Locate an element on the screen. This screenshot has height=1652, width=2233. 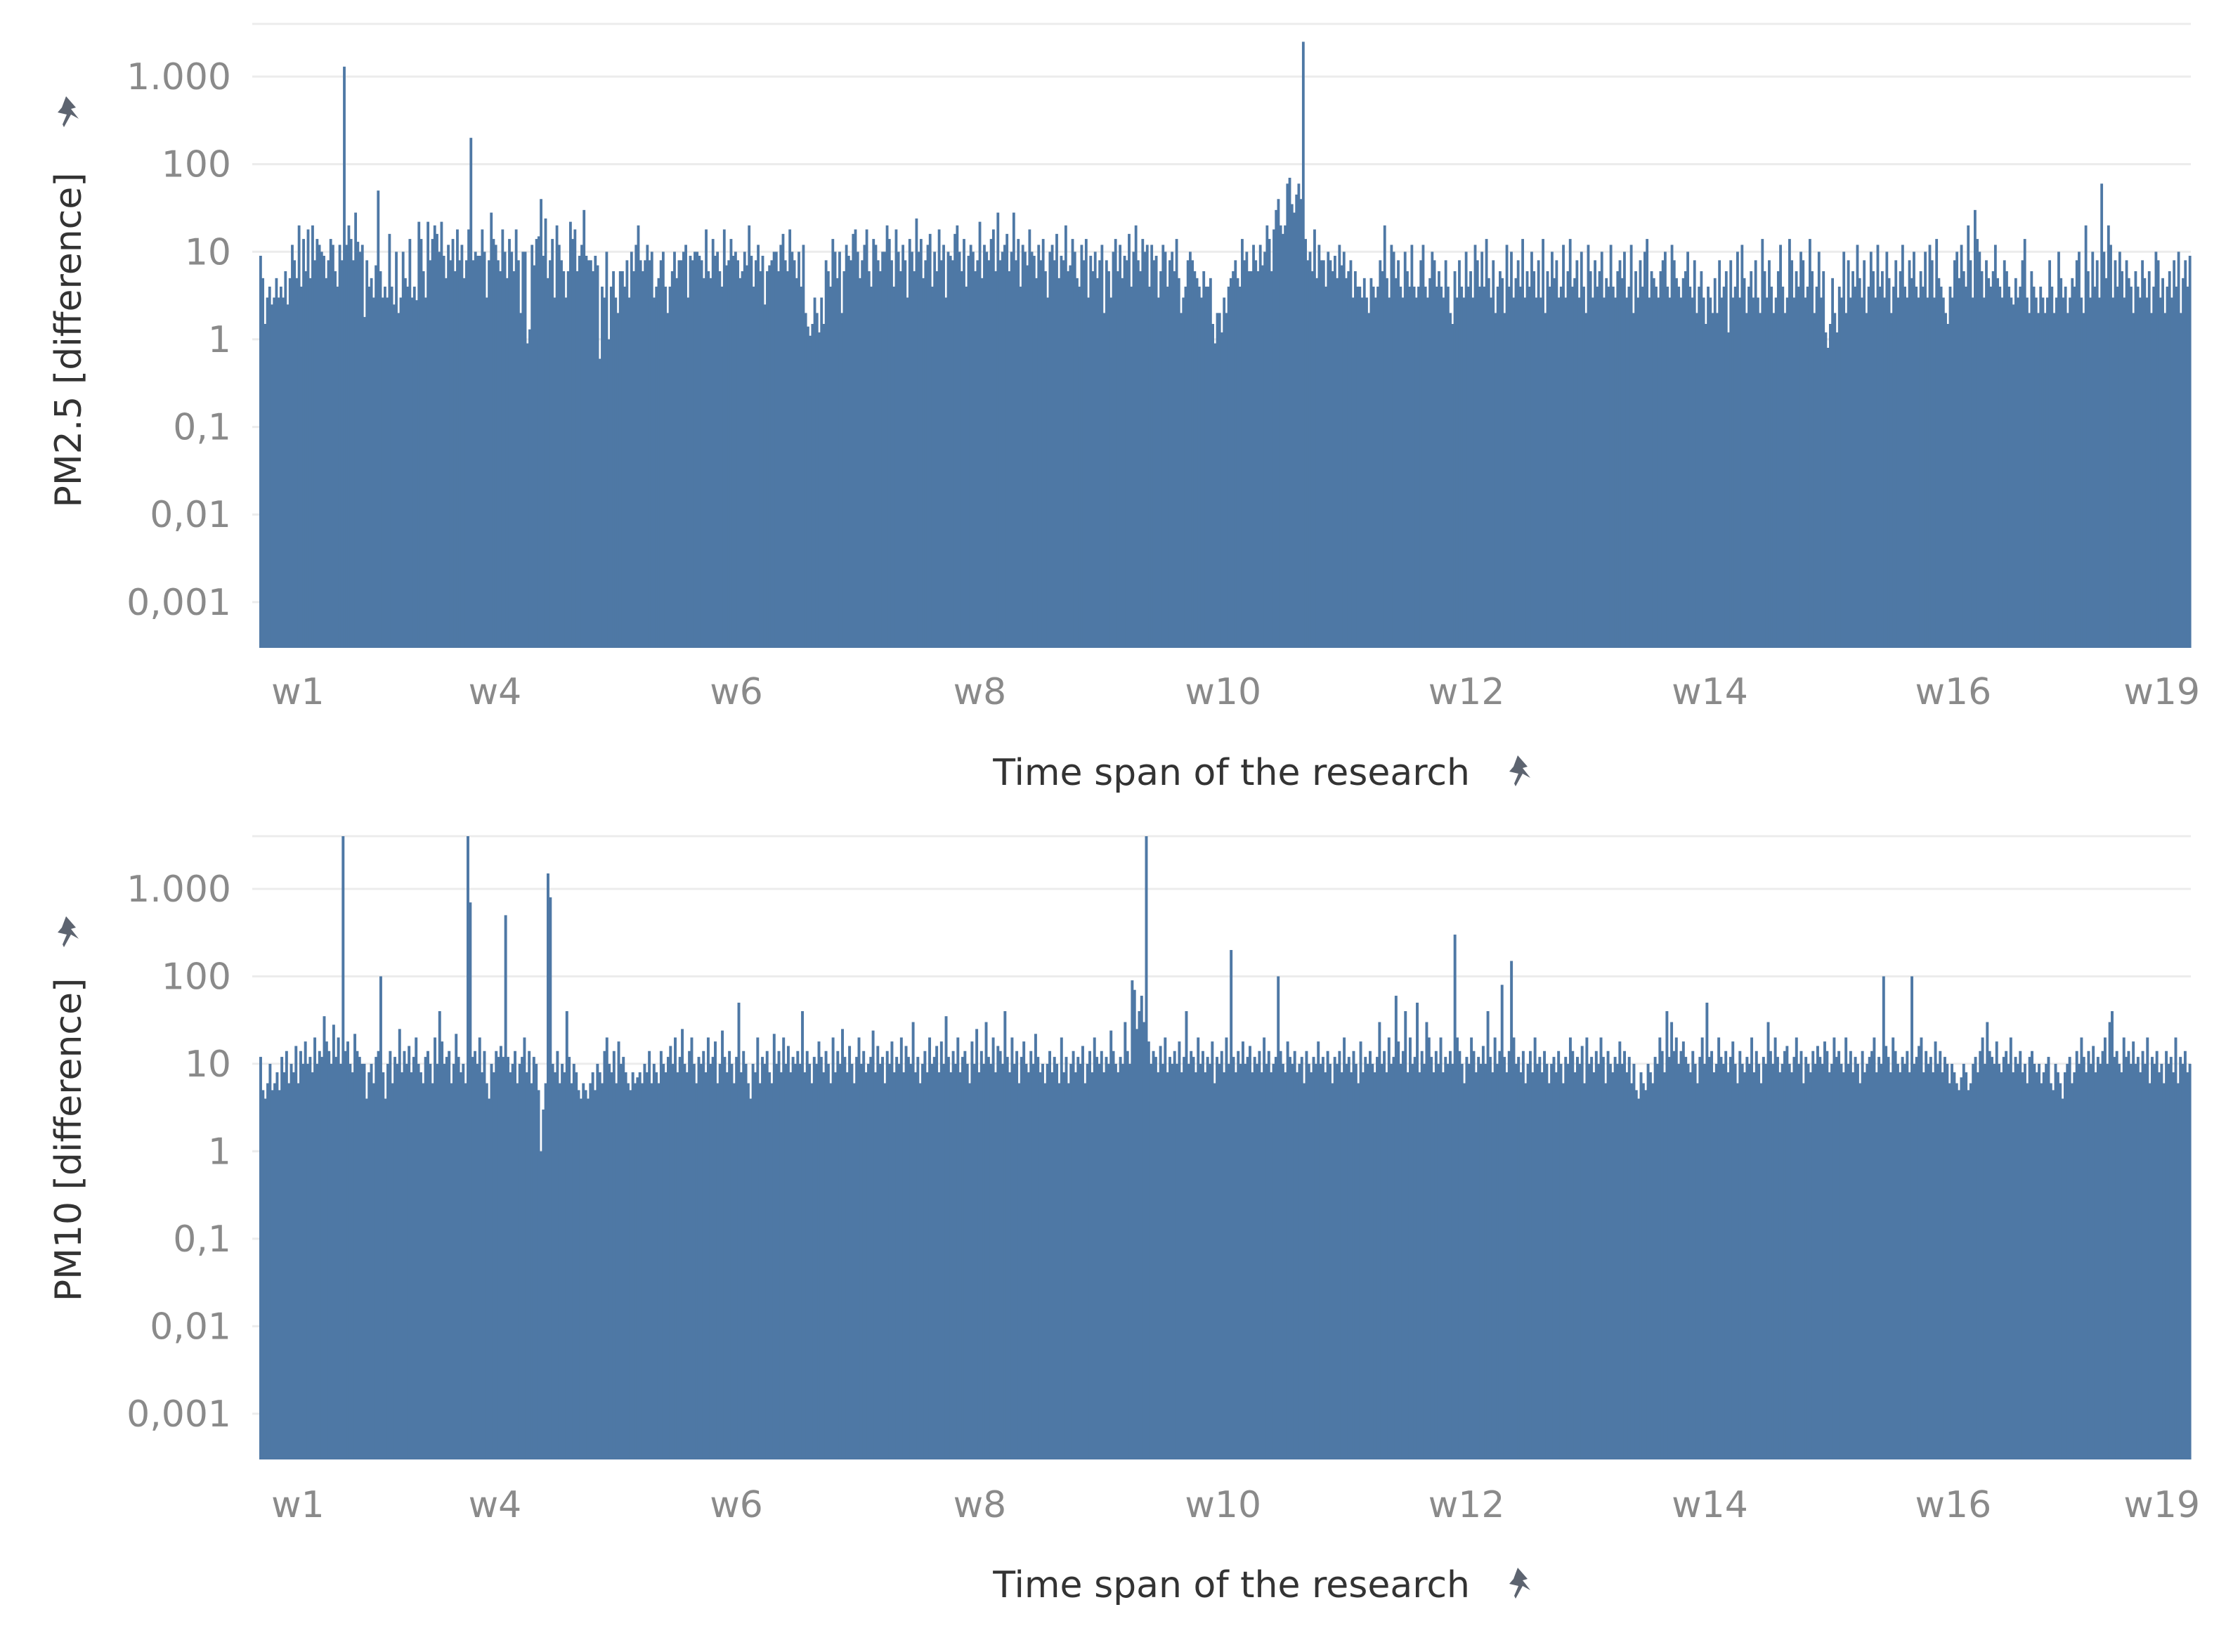
pm25-y-tick-label: 0,01 is located at coordinates (191, 515).